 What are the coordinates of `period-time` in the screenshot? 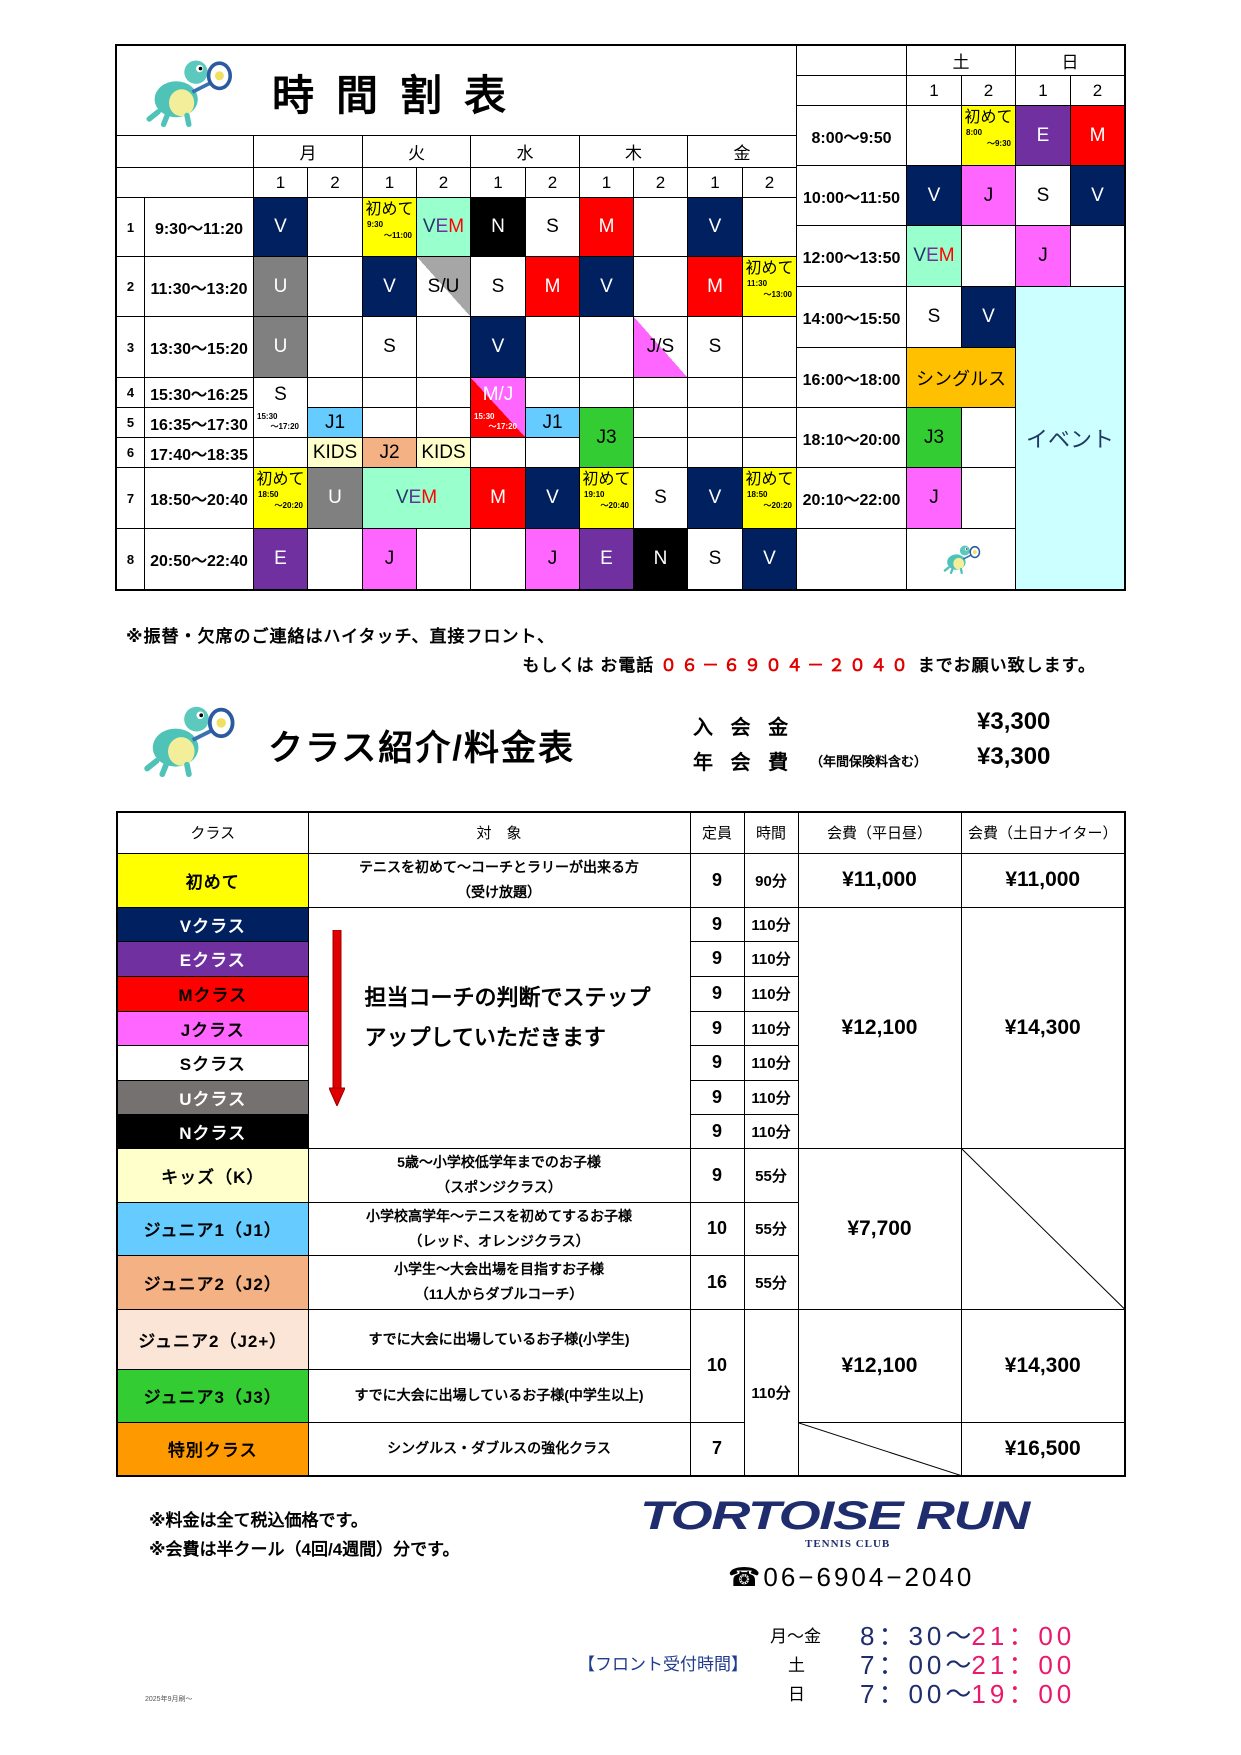 It's located at (851, 559).